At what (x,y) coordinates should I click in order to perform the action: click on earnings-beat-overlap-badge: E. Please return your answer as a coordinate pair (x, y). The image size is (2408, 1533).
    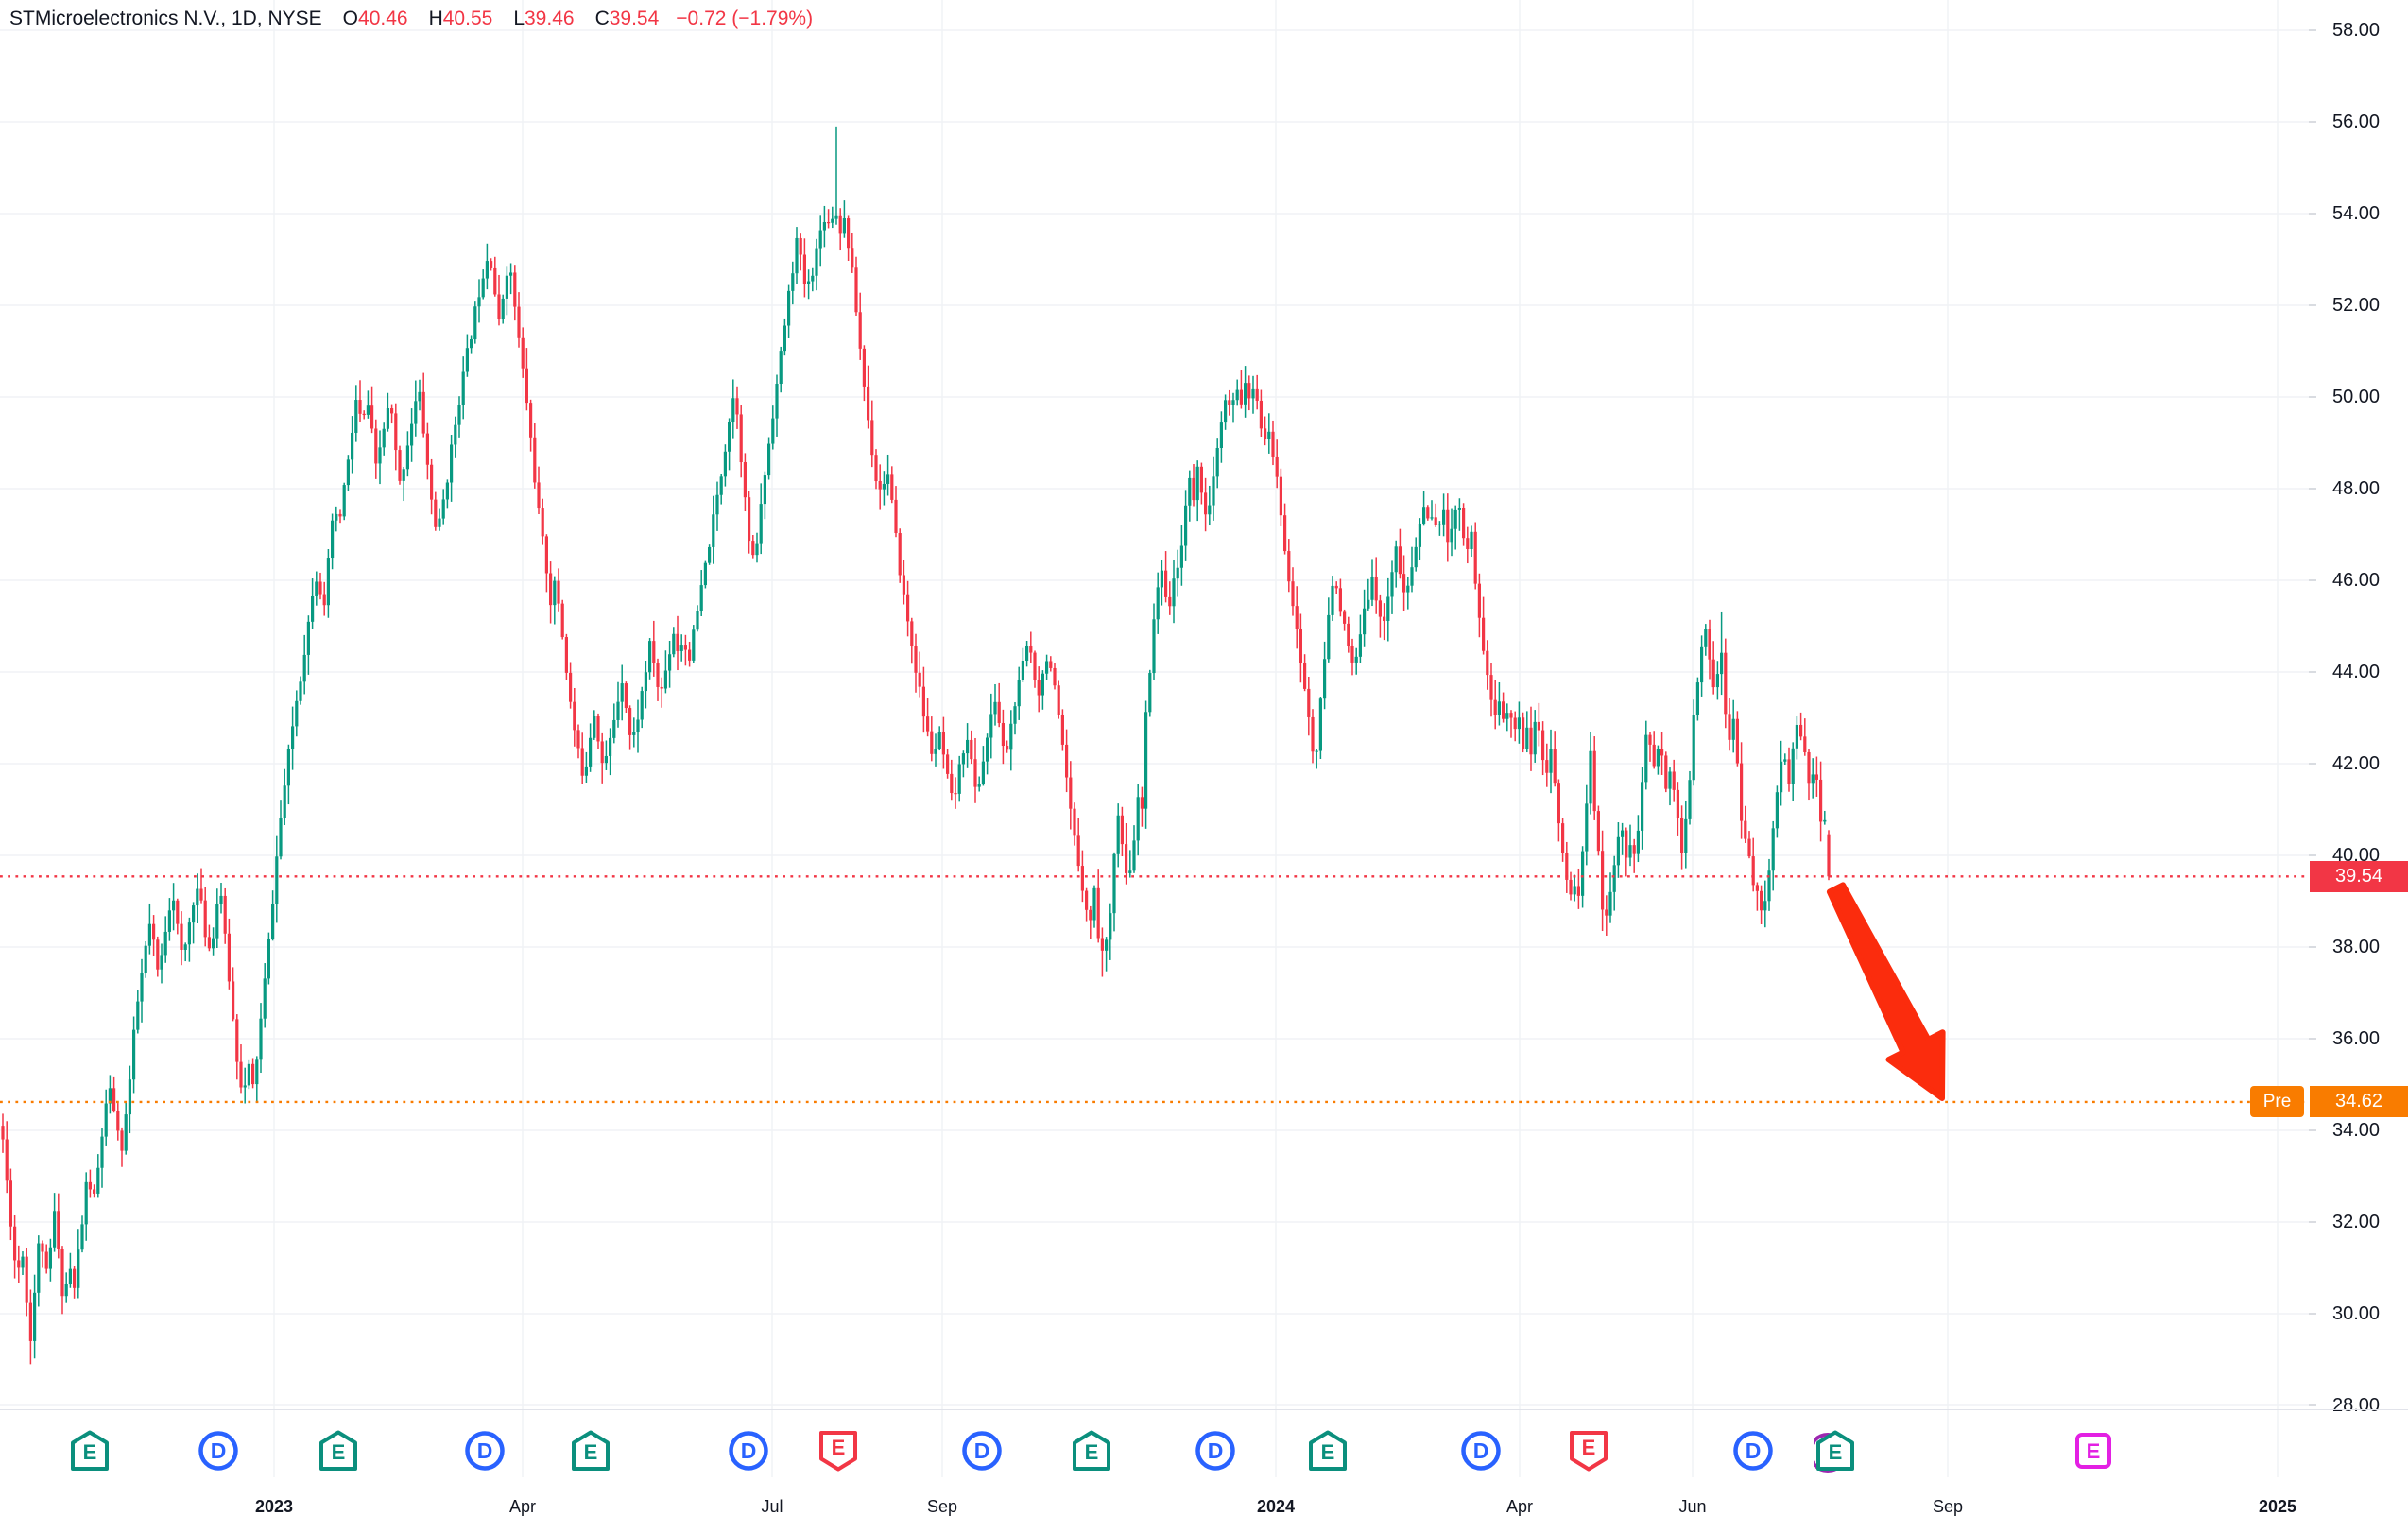
    Looking at the image, I should click on (1833, 1451).